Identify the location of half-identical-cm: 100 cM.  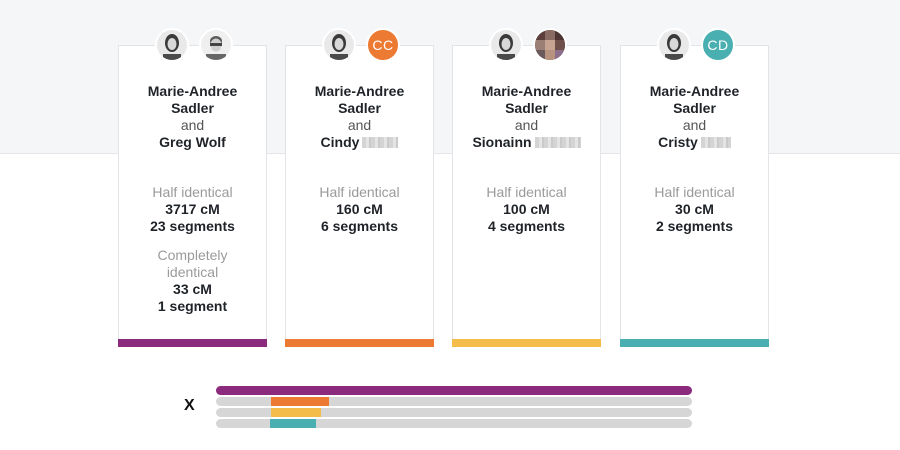
(526, 209).